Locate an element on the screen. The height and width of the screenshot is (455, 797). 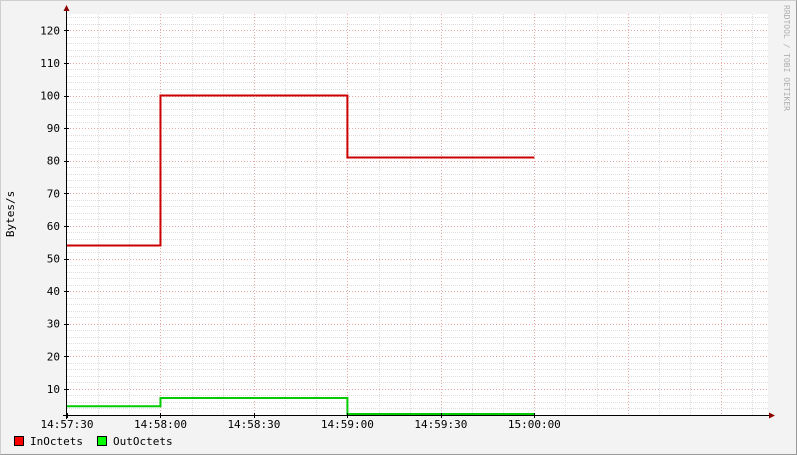
y-tick-label: 60 is located at coordinates (53, 226).